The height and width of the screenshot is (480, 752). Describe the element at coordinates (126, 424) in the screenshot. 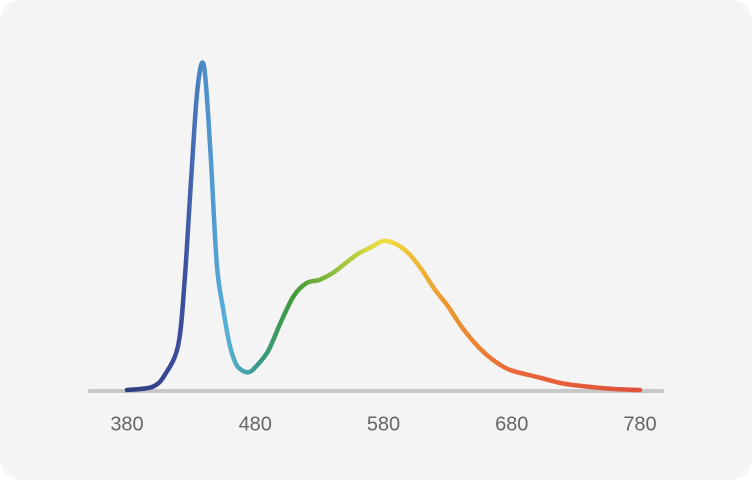

I see `x-tick-label: 380` at that location.